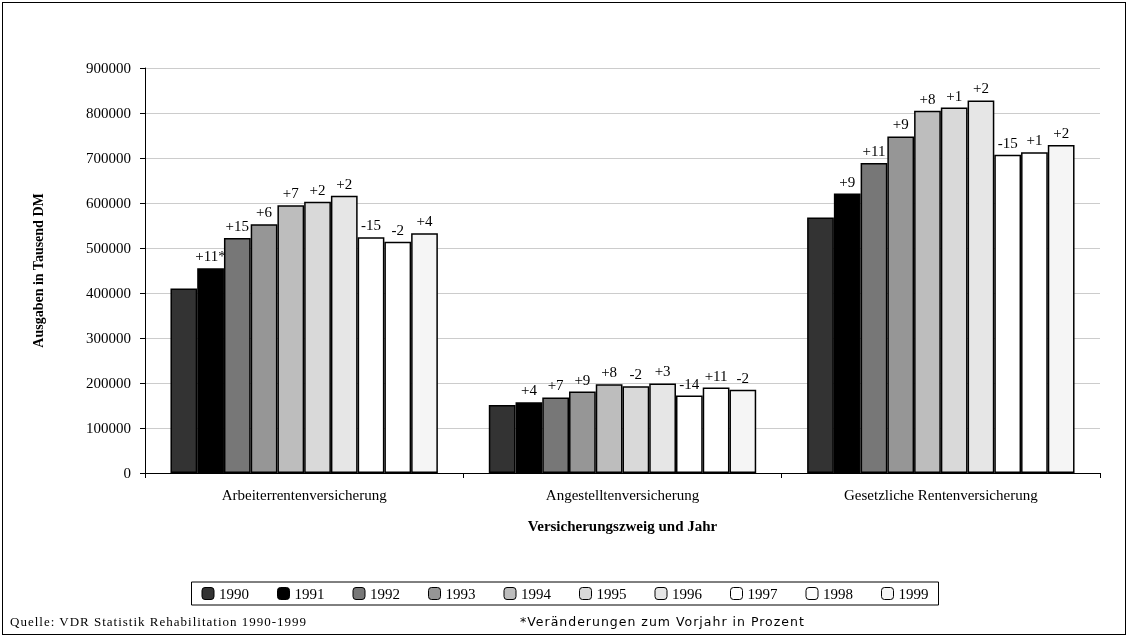 The width and height of the screenshot is (1130, 639). Describe the element at coordinates (611, 593) in the screenshot. I see `legend-label: 1995` at that location.